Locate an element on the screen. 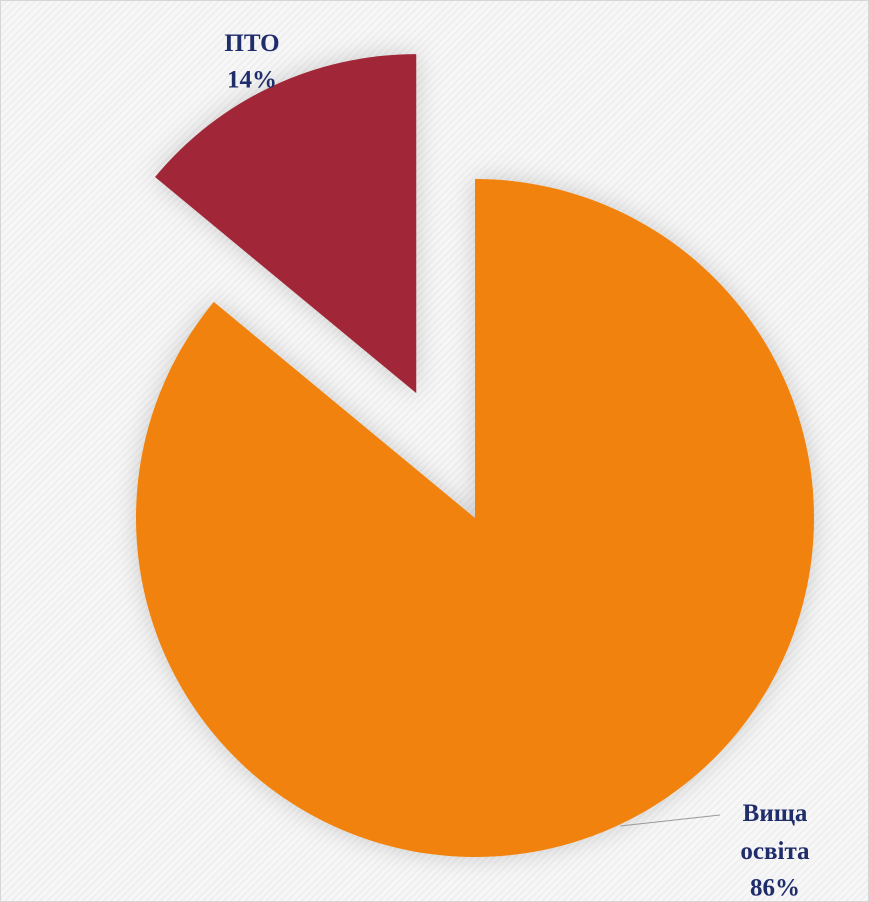 This screenshot has width=869, height=902. leader-line is located at coordinates (670, 820).